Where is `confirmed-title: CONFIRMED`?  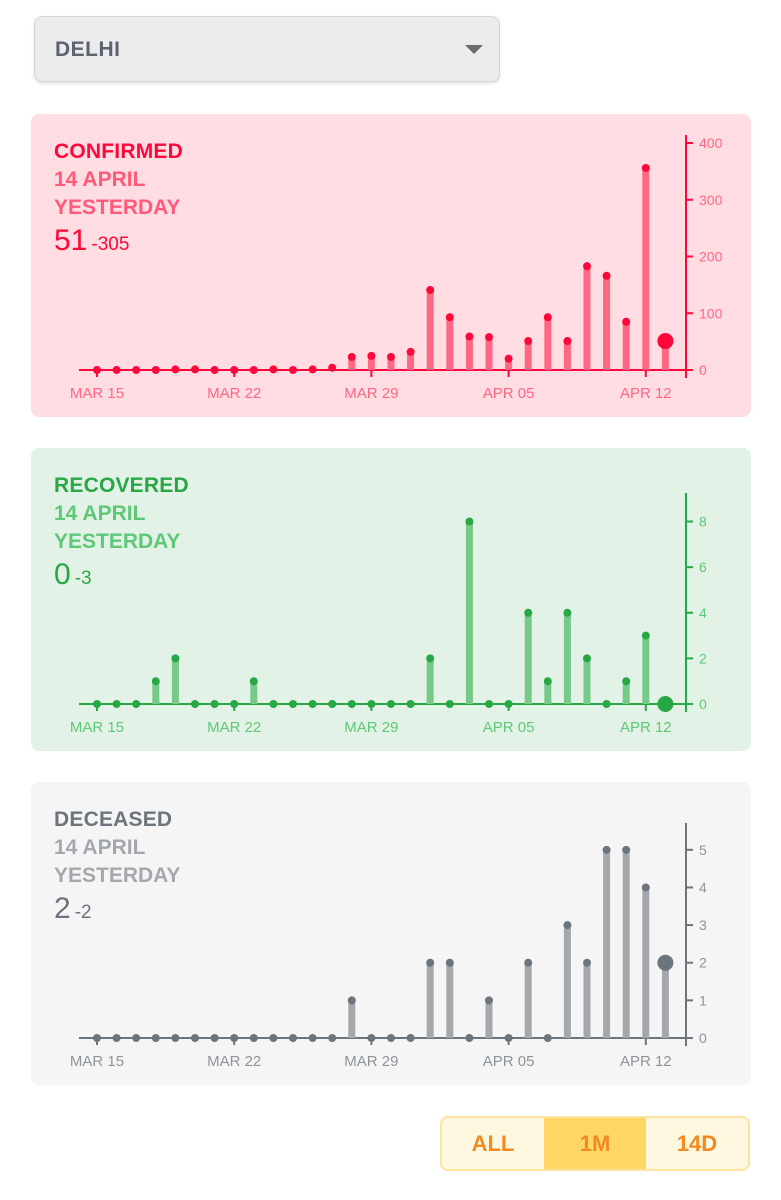
confirmed-title: CONFIRMED is located at coordinates (118, 151).